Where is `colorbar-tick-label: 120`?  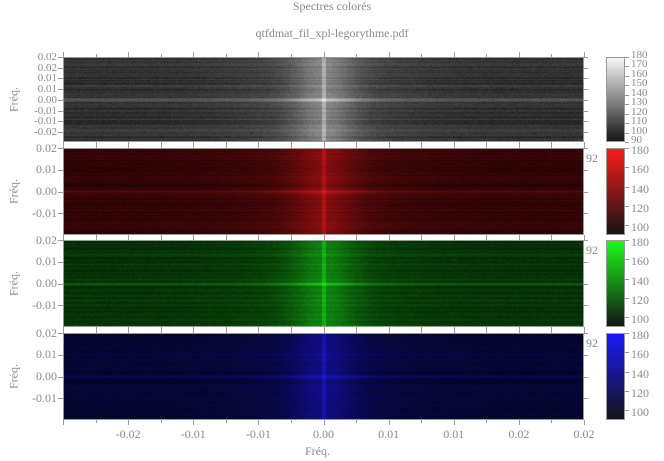
colorbar-tick-label: 120 is located at coordinates (640, 300).